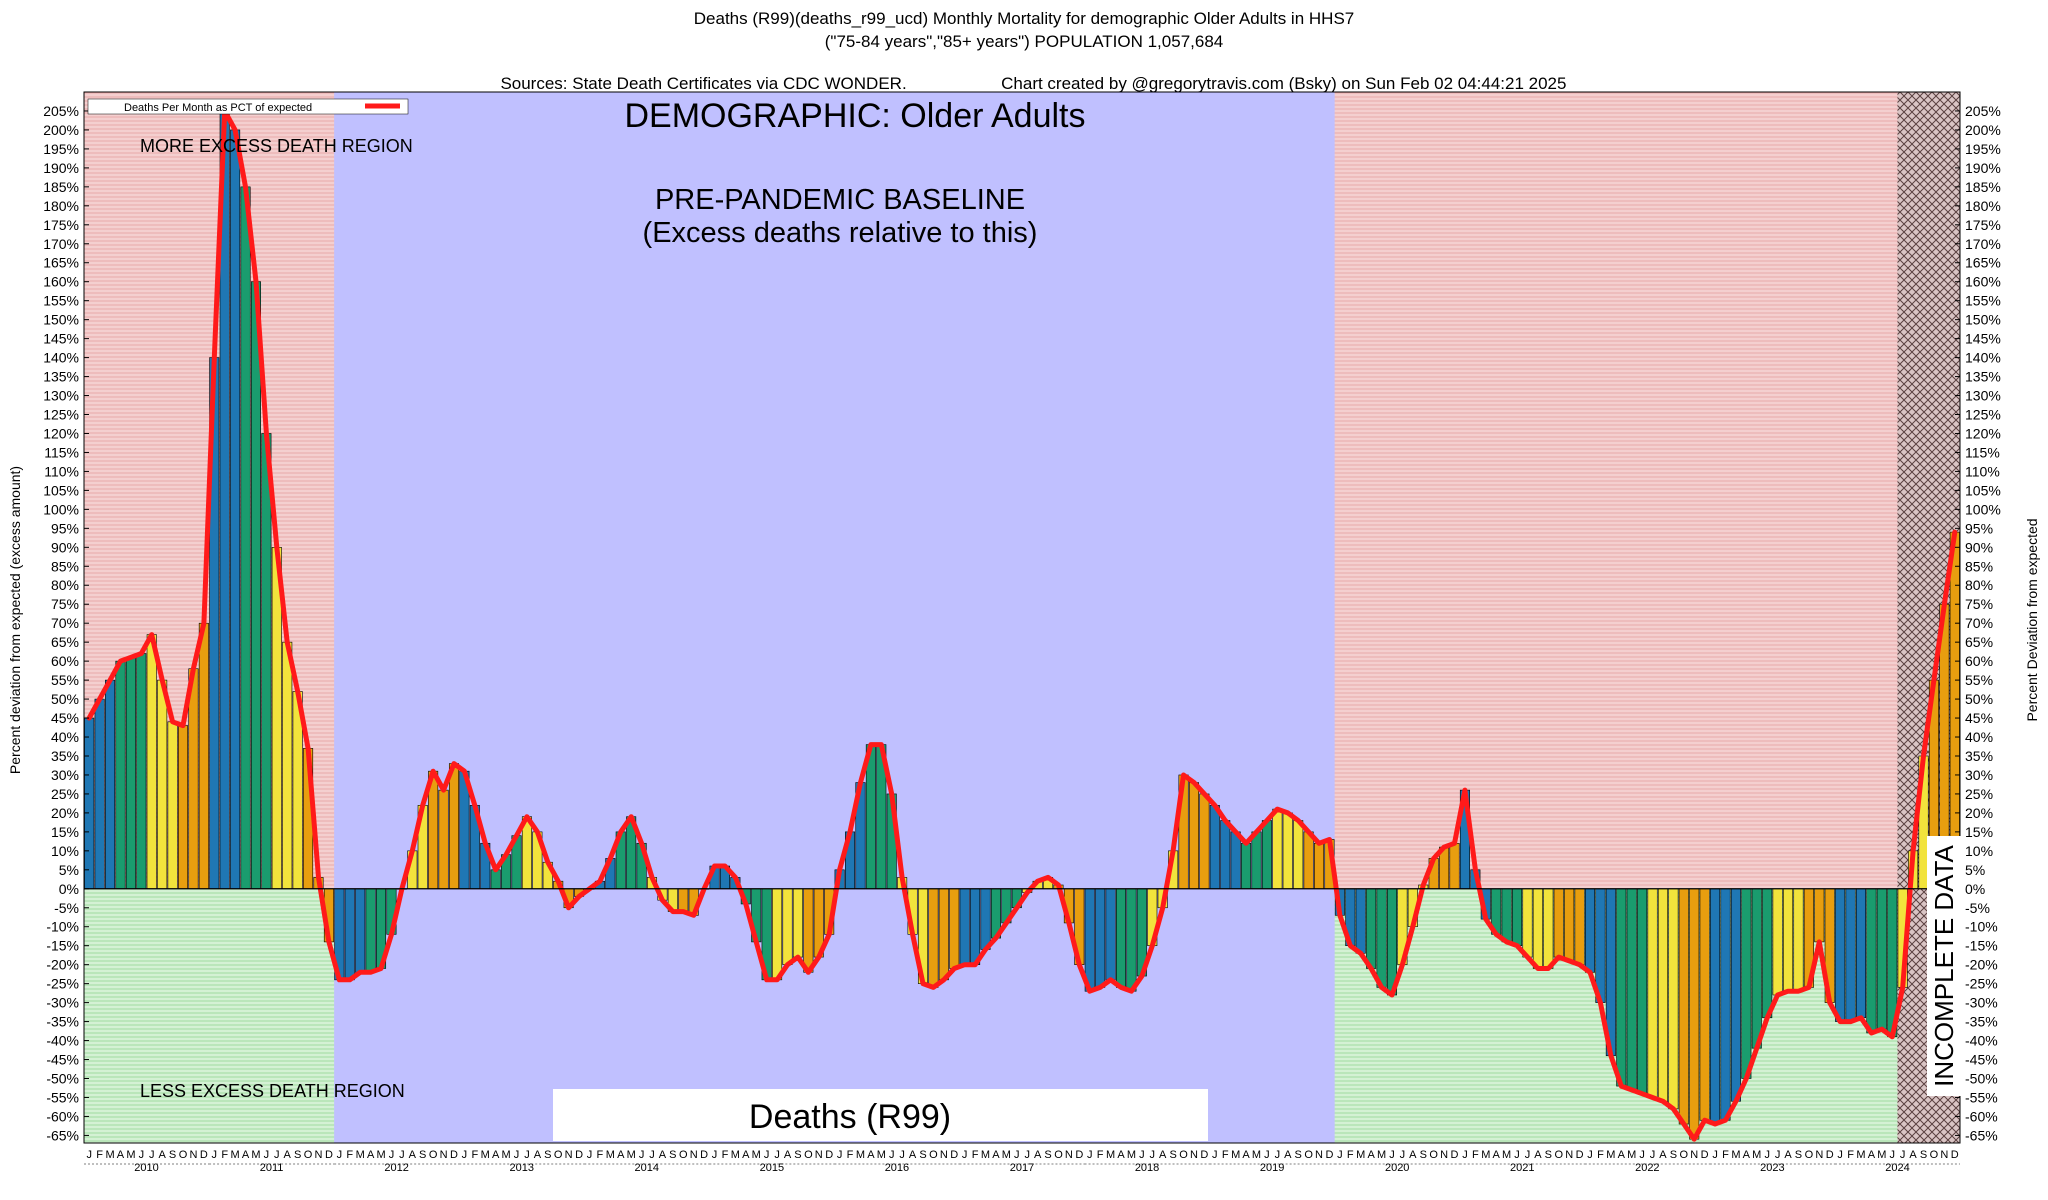 The image size is (2048, 1200). What do you see at coordinates (146, 1168) in the screenshot?
I see `x-tick-year-label: 2010` at bounding box center [146, 1168].